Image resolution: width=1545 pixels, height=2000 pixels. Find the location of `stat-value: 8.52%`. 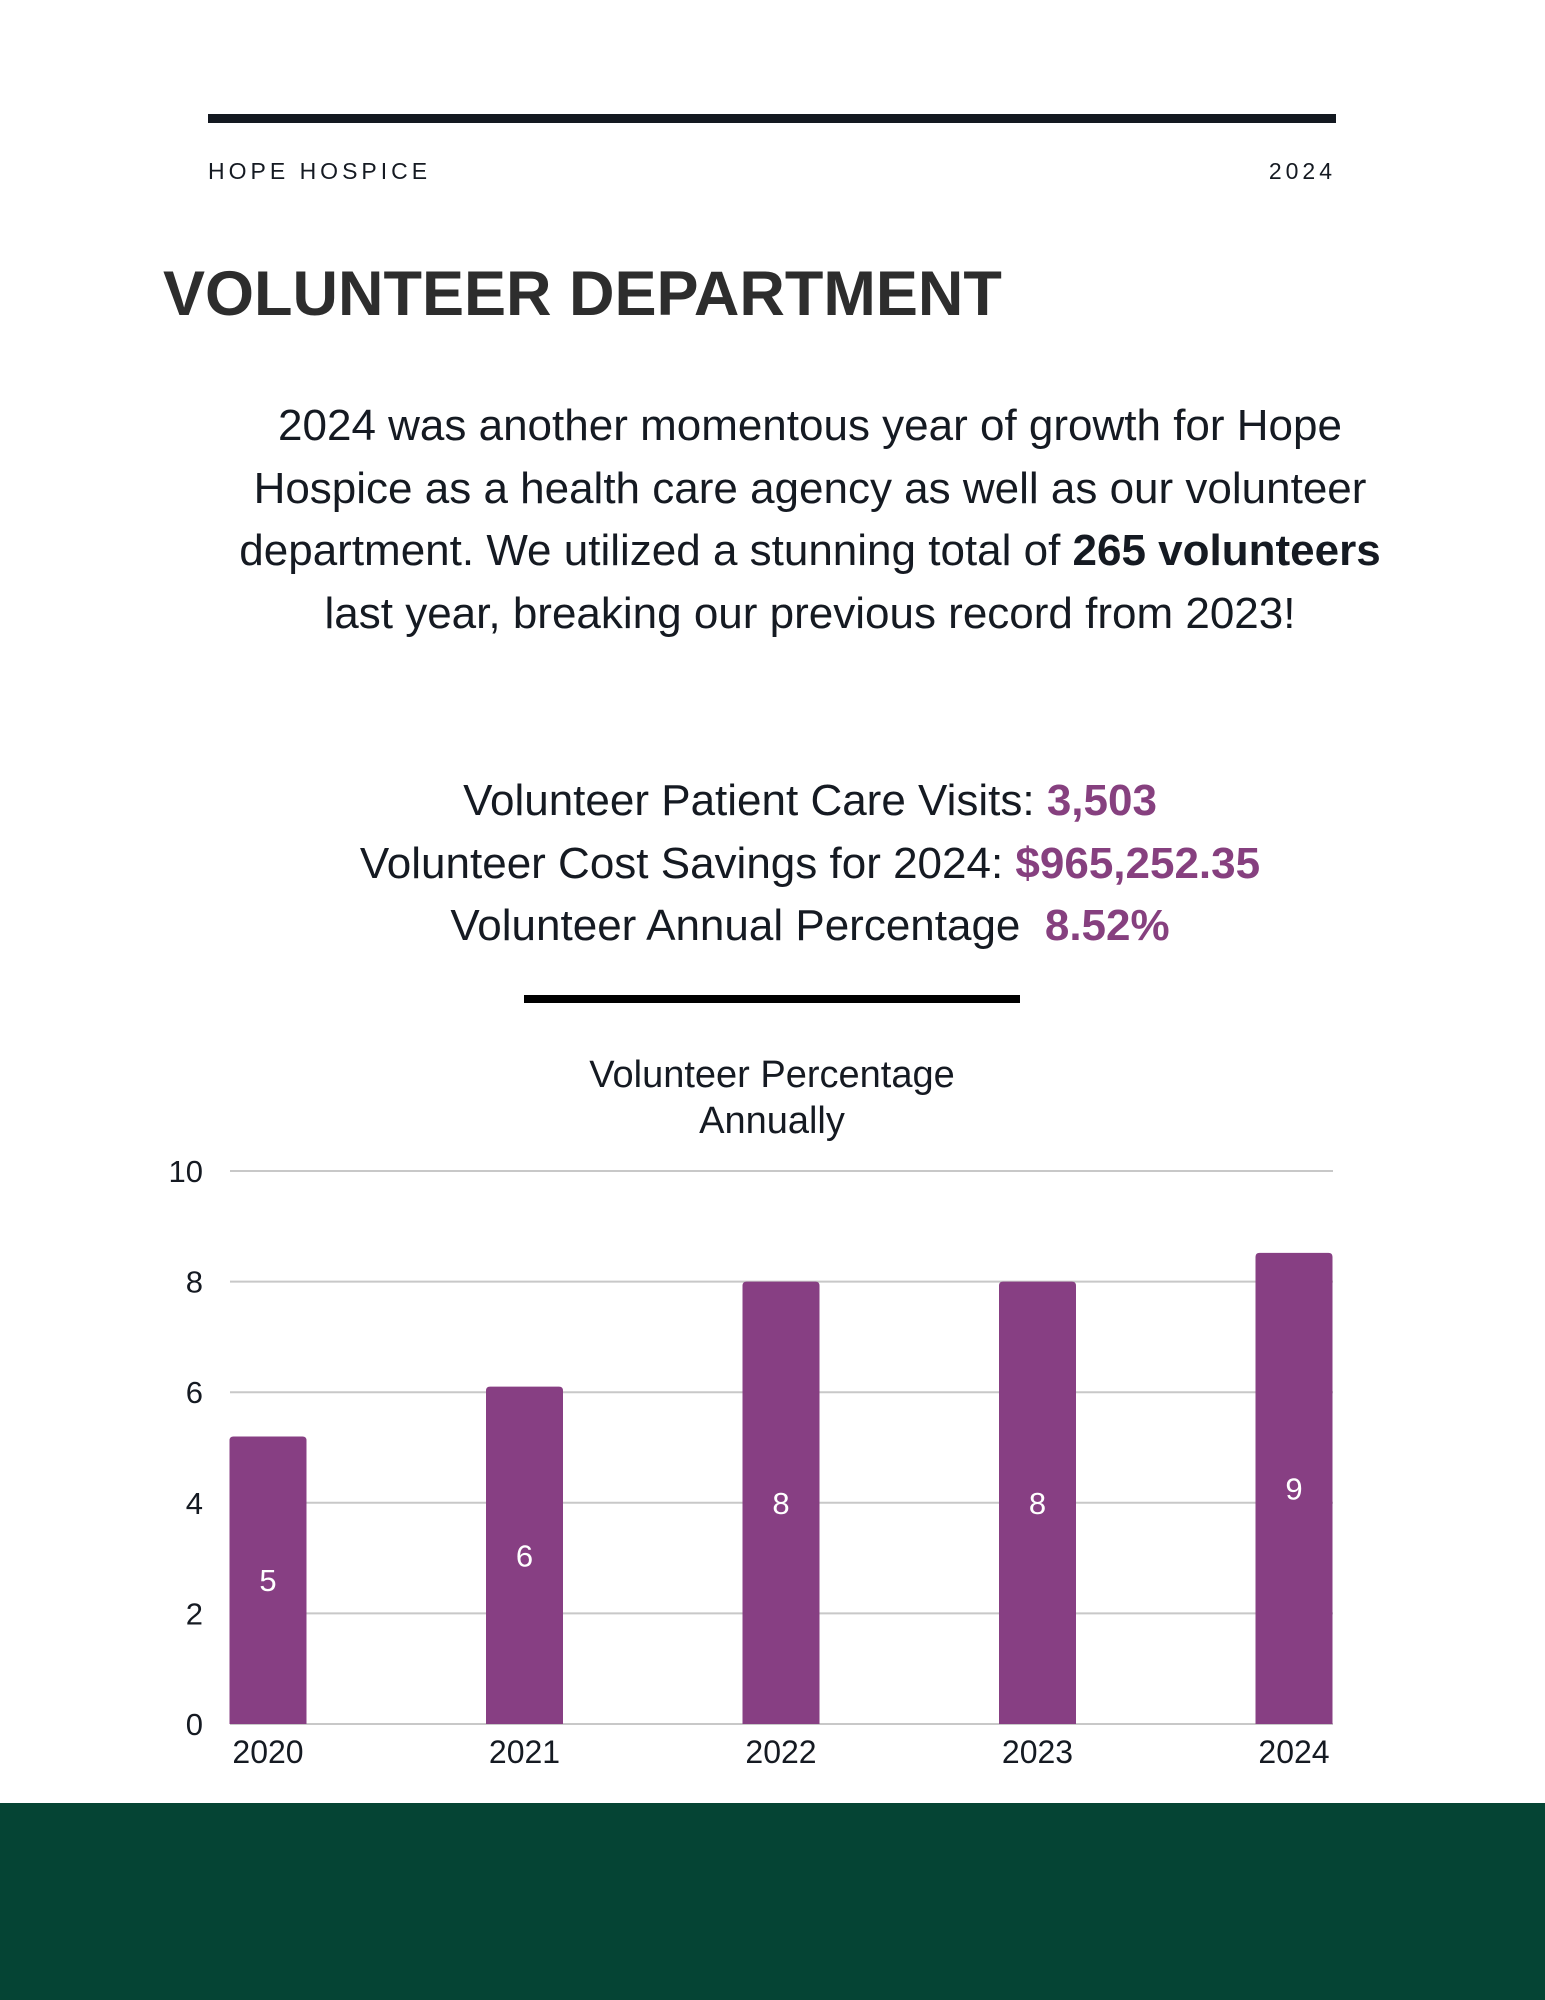

stat-value: 8.52% is located at coordinates (1107, 925).